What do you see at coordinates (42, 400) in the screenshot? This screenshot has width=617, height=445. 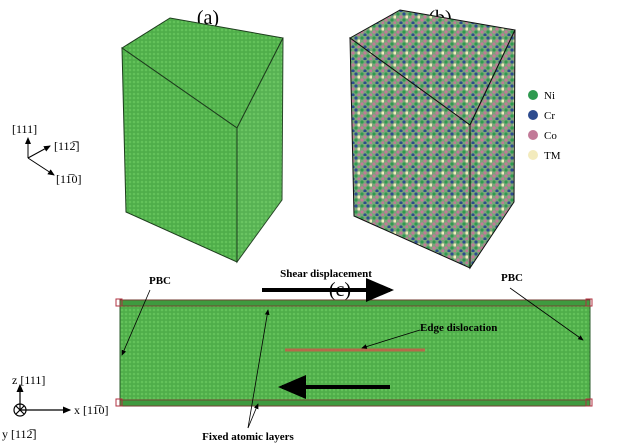 I see `coordinate-system` at bounding box center [42, 400].